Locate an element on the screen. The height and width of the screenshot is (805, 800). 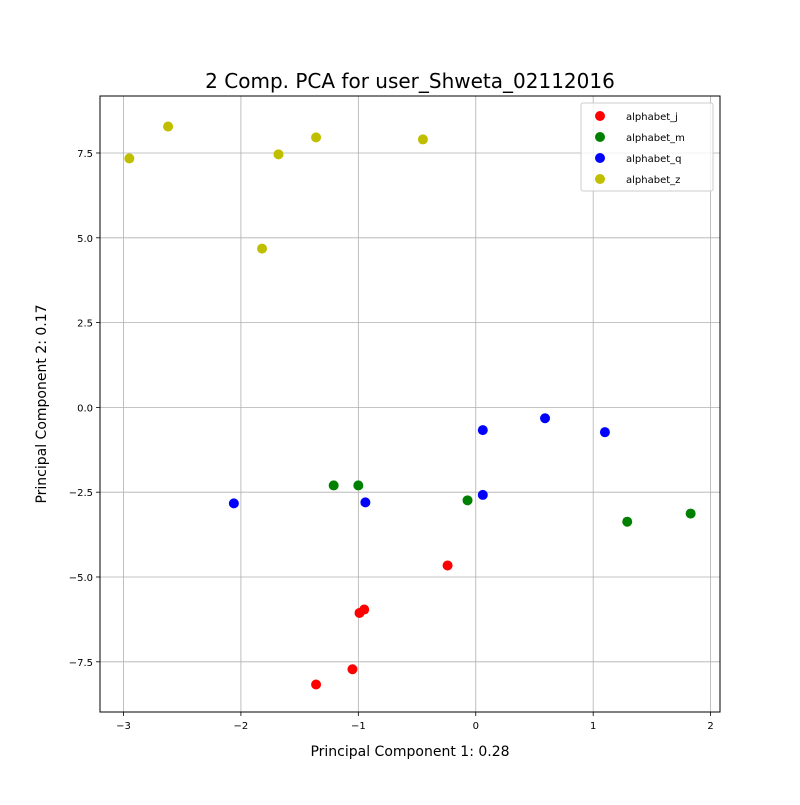
legend-marker-alphabet-q is located at coordinates (600, 158).